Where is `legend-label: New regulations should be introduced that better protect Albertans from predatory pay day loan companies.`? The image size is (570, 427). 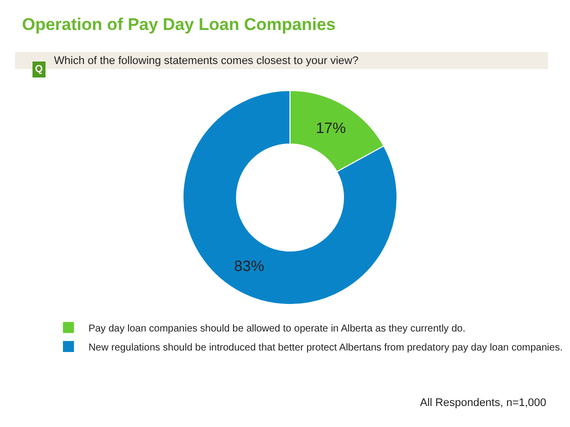
legend-label: New regulations should be introduced that better protect Albertans from predatory pay day loan companies. is located at coordinates (325, 348).